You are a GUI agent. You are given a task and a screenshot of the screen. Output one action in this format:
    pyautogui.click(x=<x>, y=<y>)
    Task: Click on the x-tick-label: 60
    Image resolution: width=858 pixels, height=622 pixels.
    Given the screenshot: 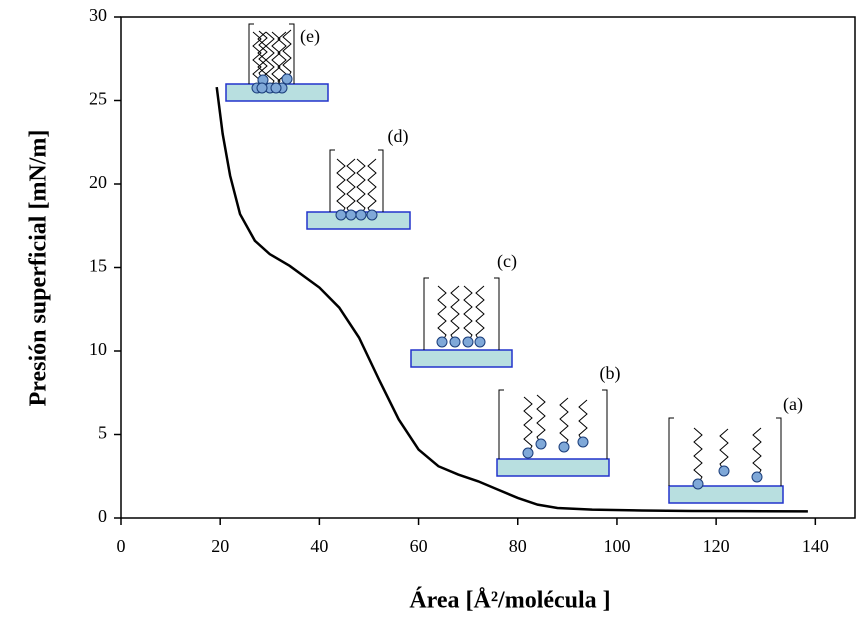 What is the action you would take?
    pyautogui.click(x=419, y=546)
    